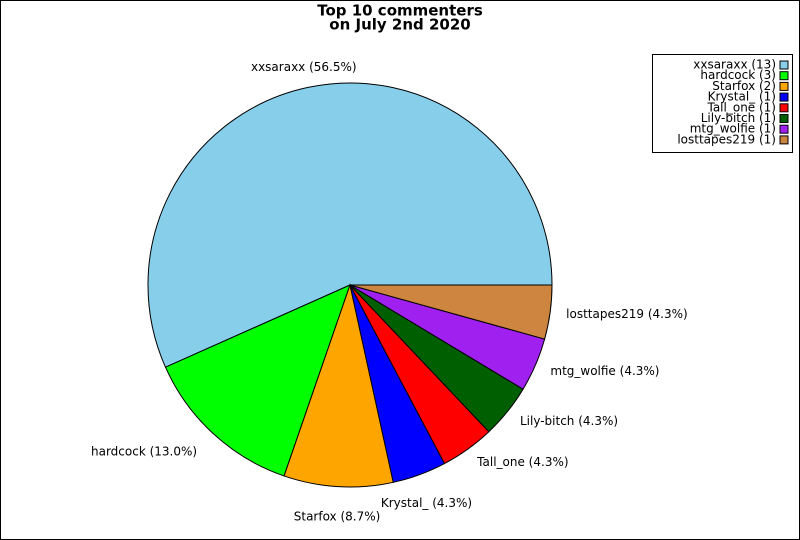 Image resolution: width=800 pixels, height=540 pixels. I want to click on legend-label: mtg_wolfie (1), so click(733, 129).